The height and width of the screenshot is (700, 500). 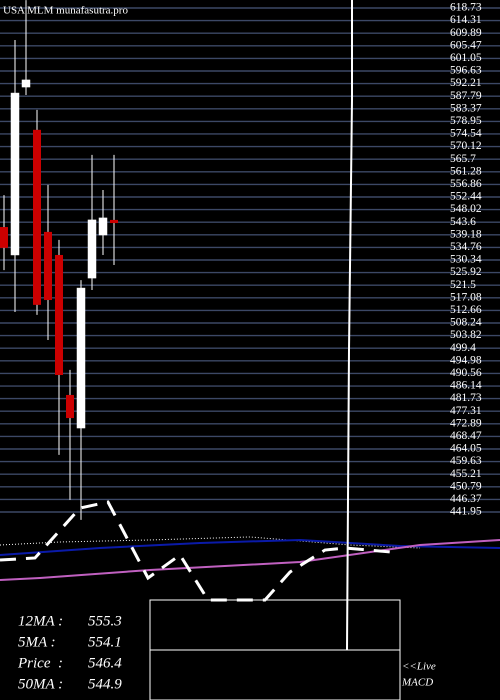 I want to click on stat-value: 544.9, so click(x=105, y=684).